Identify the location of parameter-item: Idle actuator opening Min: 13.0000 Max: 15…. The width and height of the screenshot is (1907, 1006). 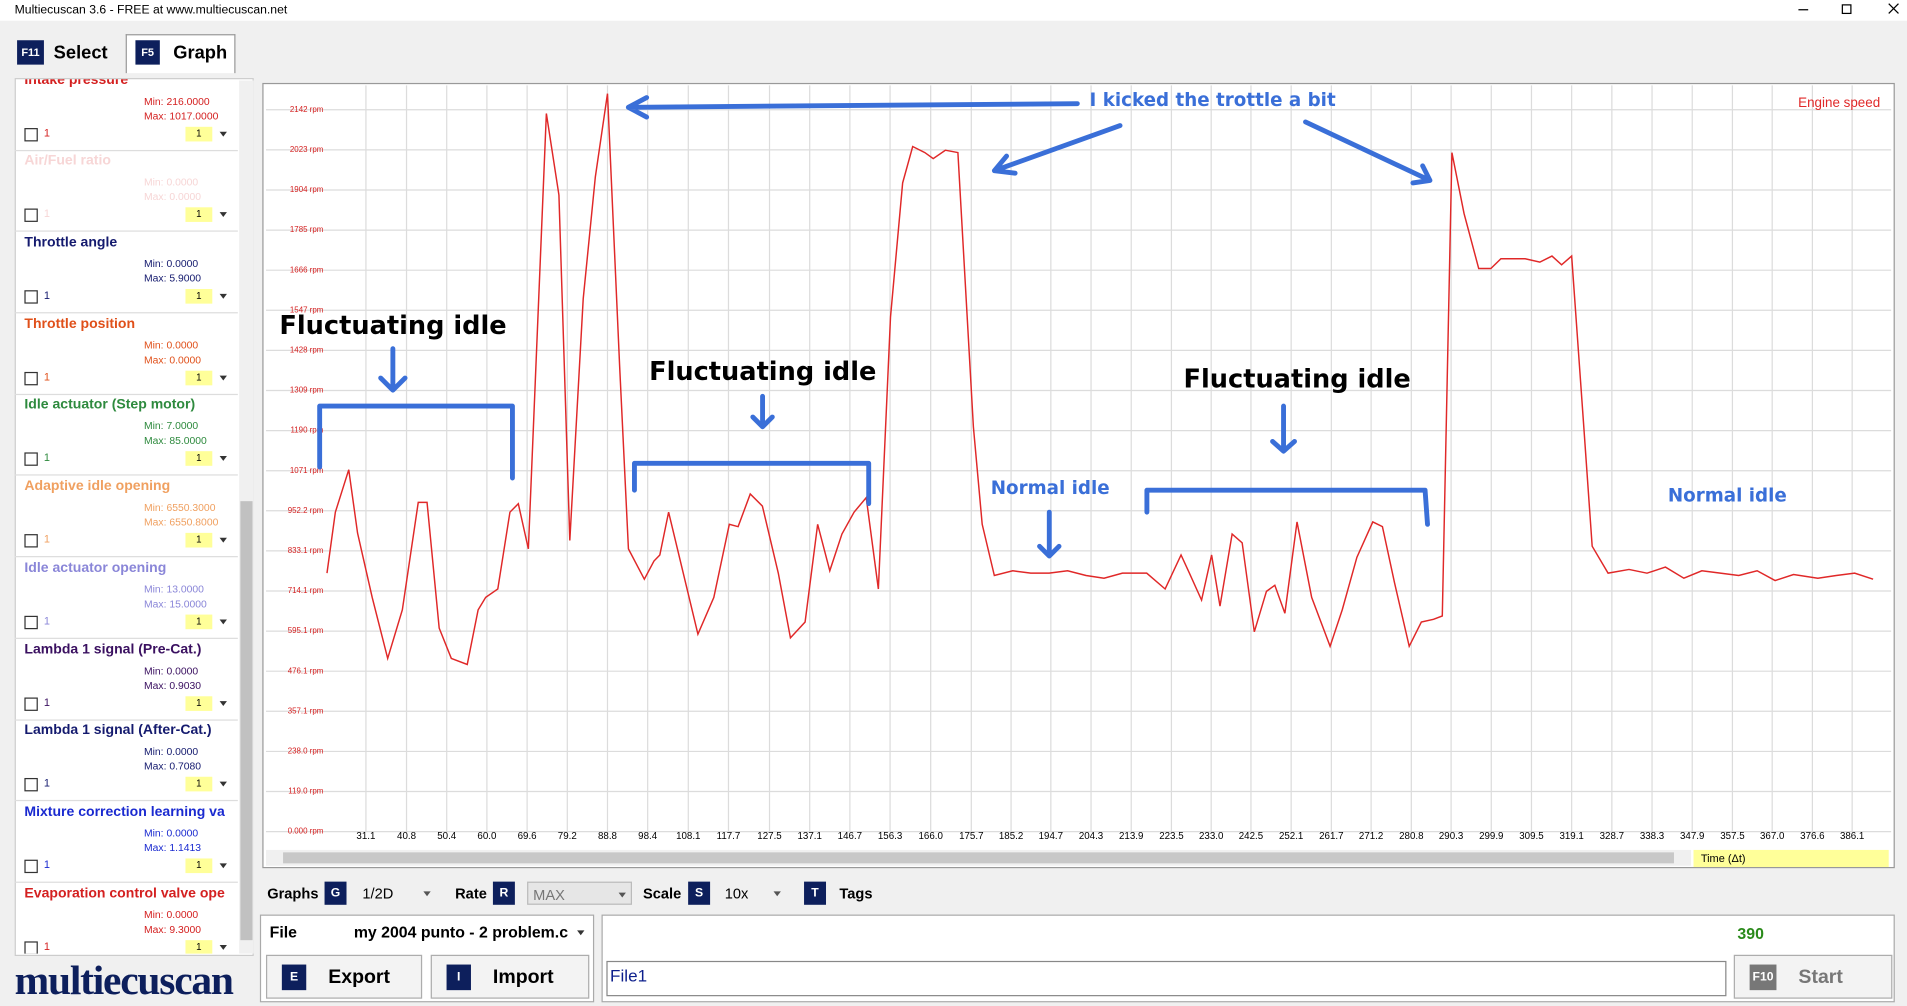
(126, 598).